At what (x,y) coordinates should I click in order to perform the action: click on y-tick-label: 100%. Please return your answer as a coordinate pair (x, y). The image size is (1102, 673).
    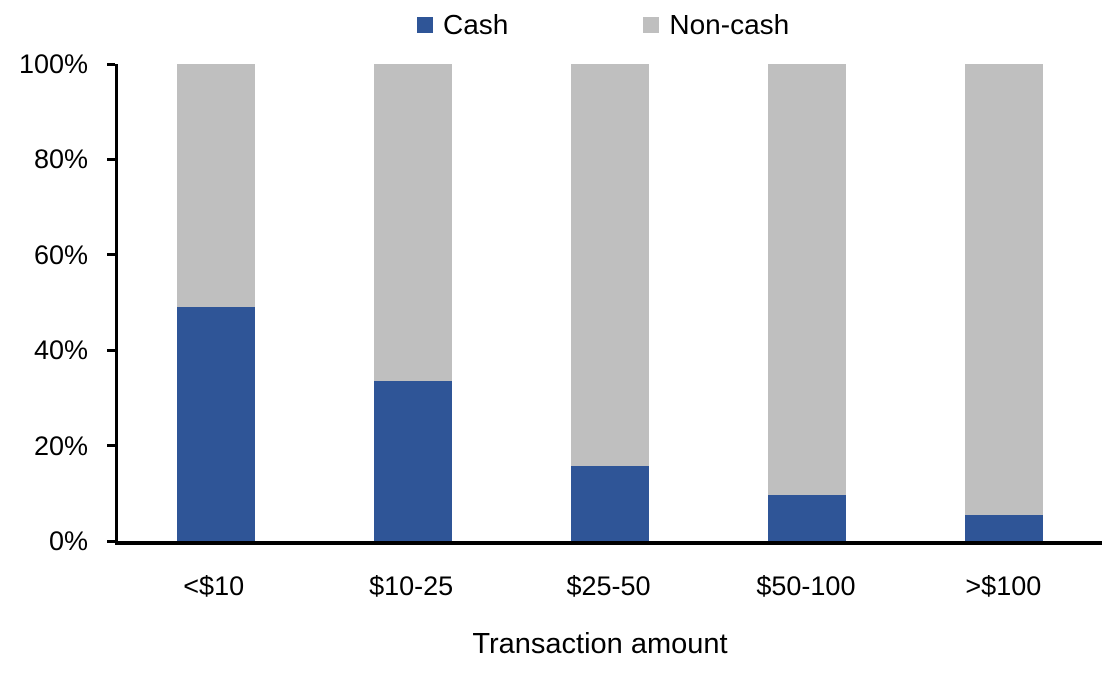
    Looking at the image, I should click on (53, 64).